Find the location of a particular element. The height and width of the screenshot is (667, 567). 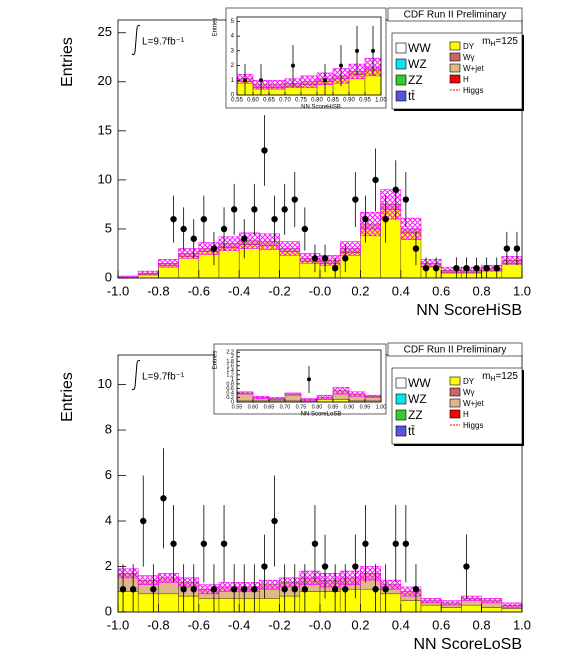

y-tick-label: 5 is located at coordinates (233, 22).